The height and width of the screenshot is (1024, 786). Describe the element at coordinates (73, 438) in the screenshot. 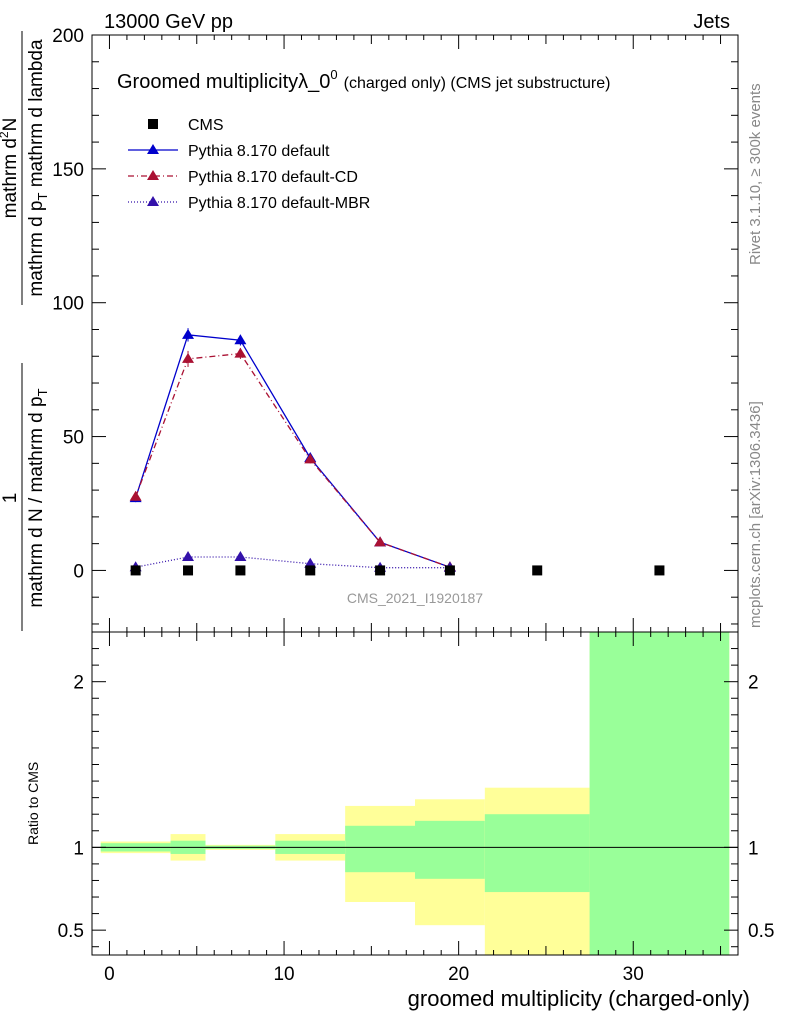

I see `y-tick-label: 50` at that location.